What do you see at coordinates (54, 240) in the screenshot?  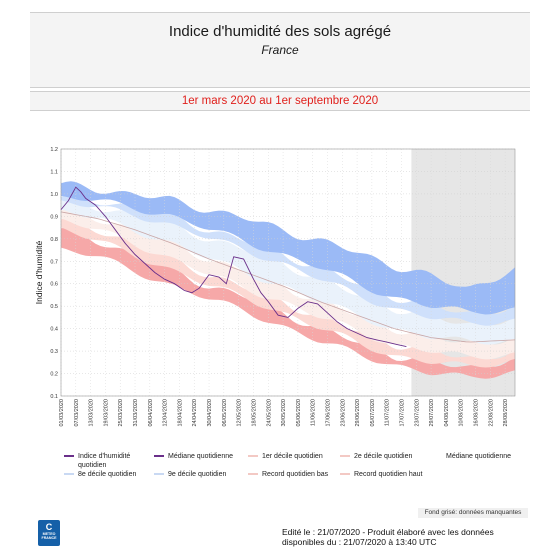 I see `y-tick-label: 0.8` at bounding box center [54, 240].